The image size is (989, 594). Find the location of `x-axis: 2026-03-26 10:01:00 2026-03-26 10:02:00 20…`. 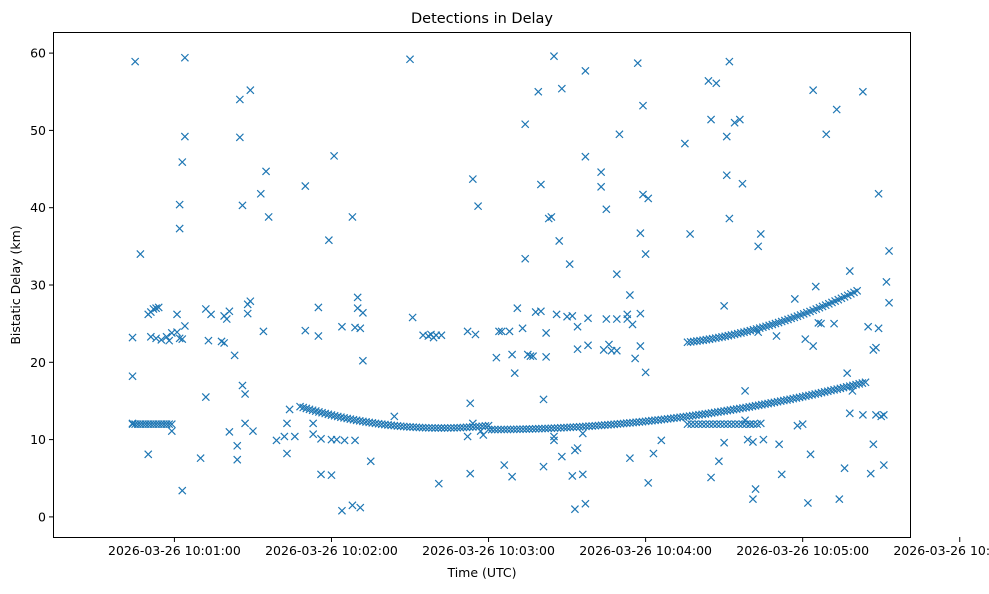

x-axis: 2026-03-26 10:01:00 2026-03-26 10:02:00 20… is located at coordinates (548, 547).